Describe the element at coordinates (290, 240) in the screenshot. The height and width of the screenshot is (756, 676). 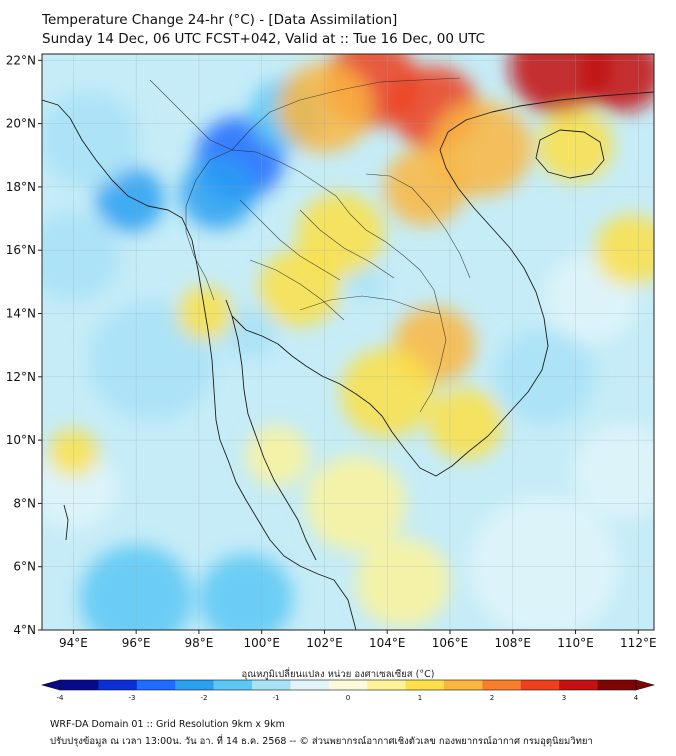
I see `border-thai-provinces-a` at that location.